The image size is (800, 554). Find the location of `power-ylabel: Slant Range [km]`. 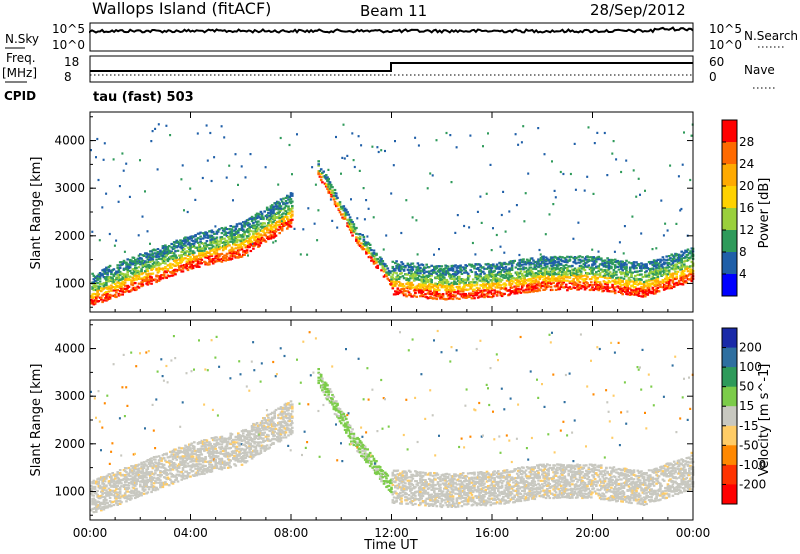

power-ylabel: Slant Range [km] is located at coordinates (36, 213).